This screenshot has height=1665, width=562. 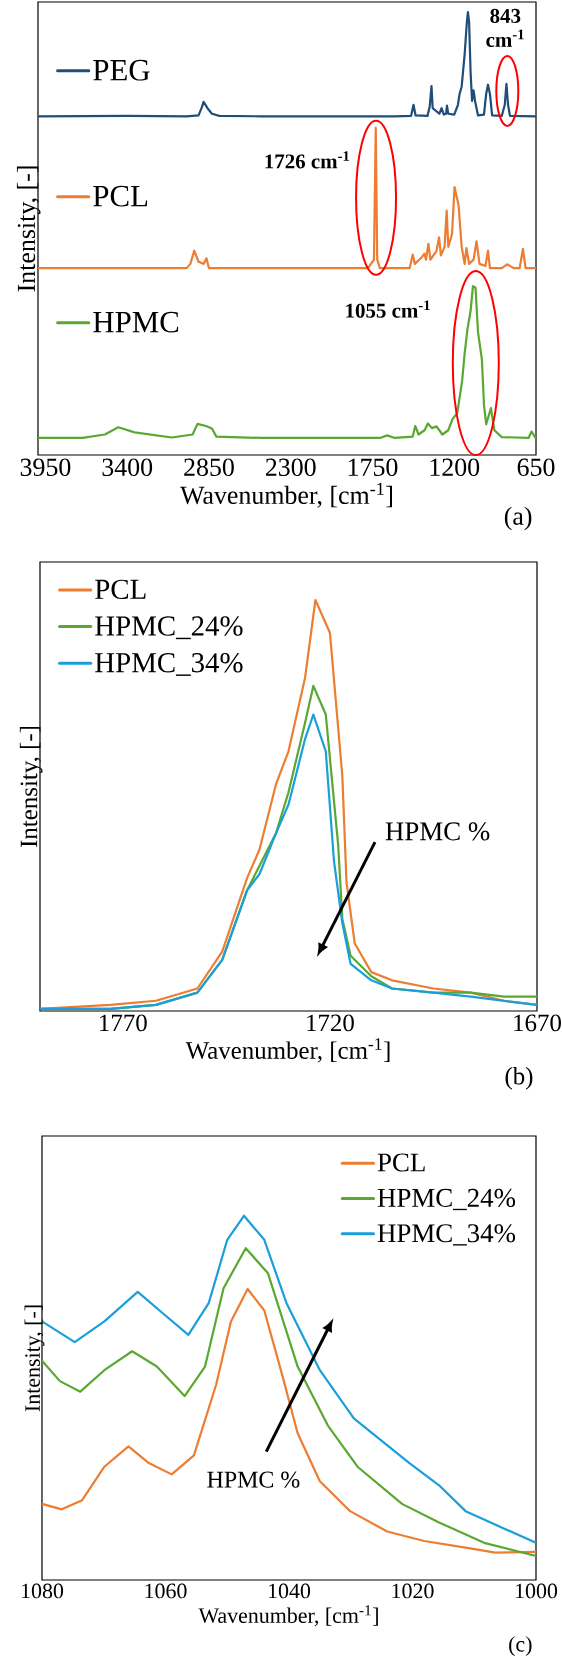 What do you see at coordinates (455, 467) in the screenshot?
I see `x-tick-label: 1200` at bounding box center [455, 467].